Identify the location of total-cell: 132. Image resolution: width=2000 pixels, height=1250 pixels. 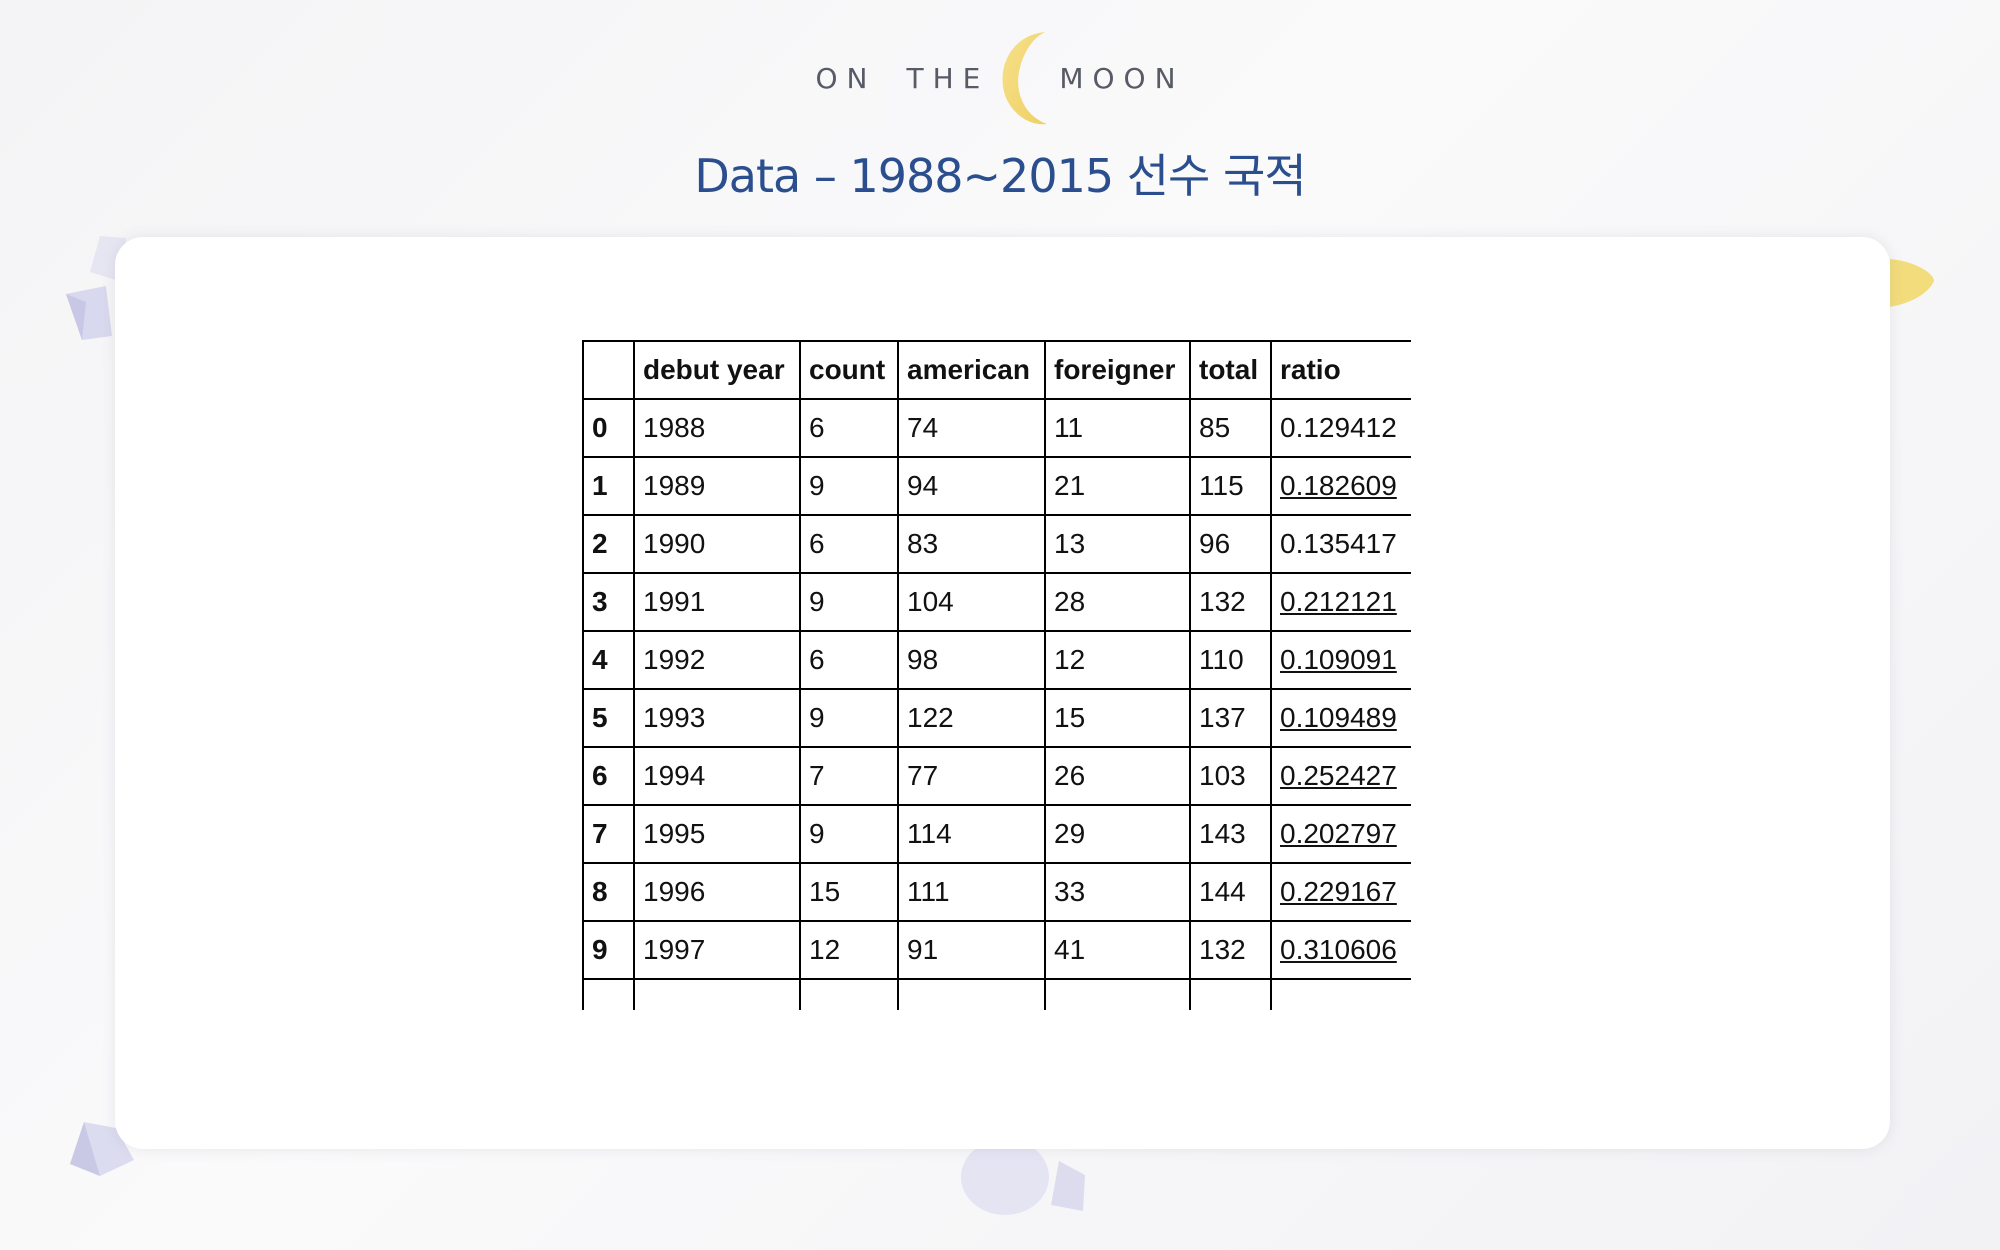
(1230, 602).